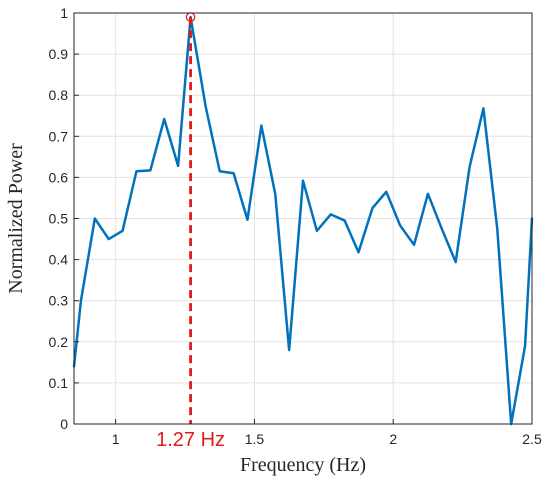 This screenshot has width=550, height=481. I want to click on y-axis-label: Normalized Power, so click(16, 218).